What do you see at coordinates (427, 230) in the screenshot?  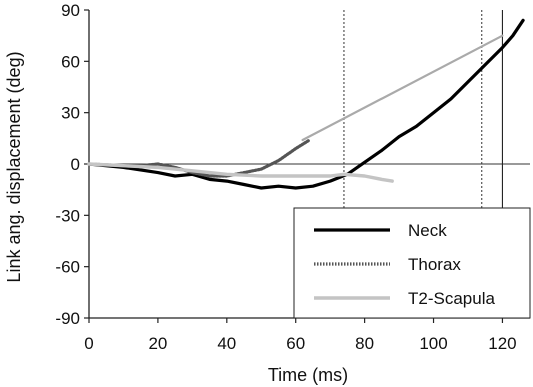 I see `legend-label-neck: Neck` at bounding box center [427, 230].